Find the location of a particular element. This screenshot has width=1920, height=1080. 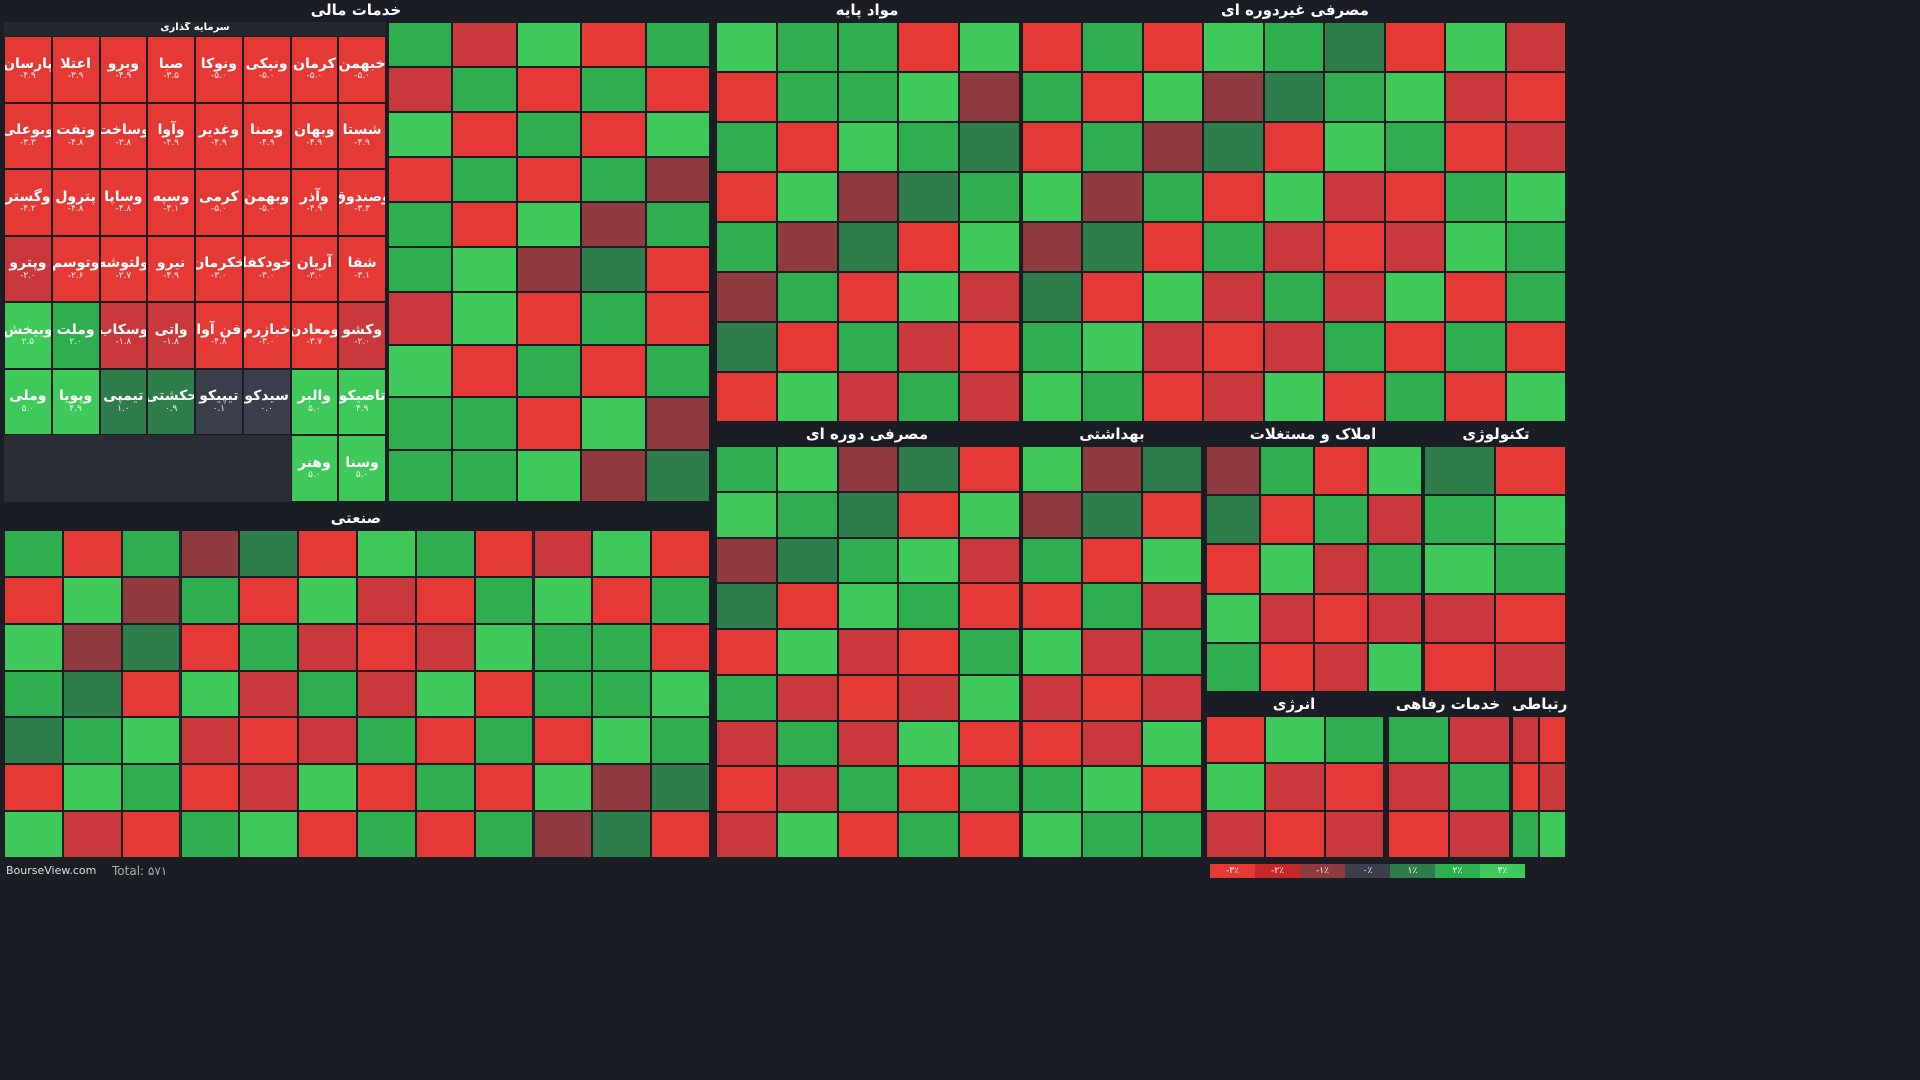

stock-tile: خودکفا -۳.۰ is located at coordinates (266, 269).